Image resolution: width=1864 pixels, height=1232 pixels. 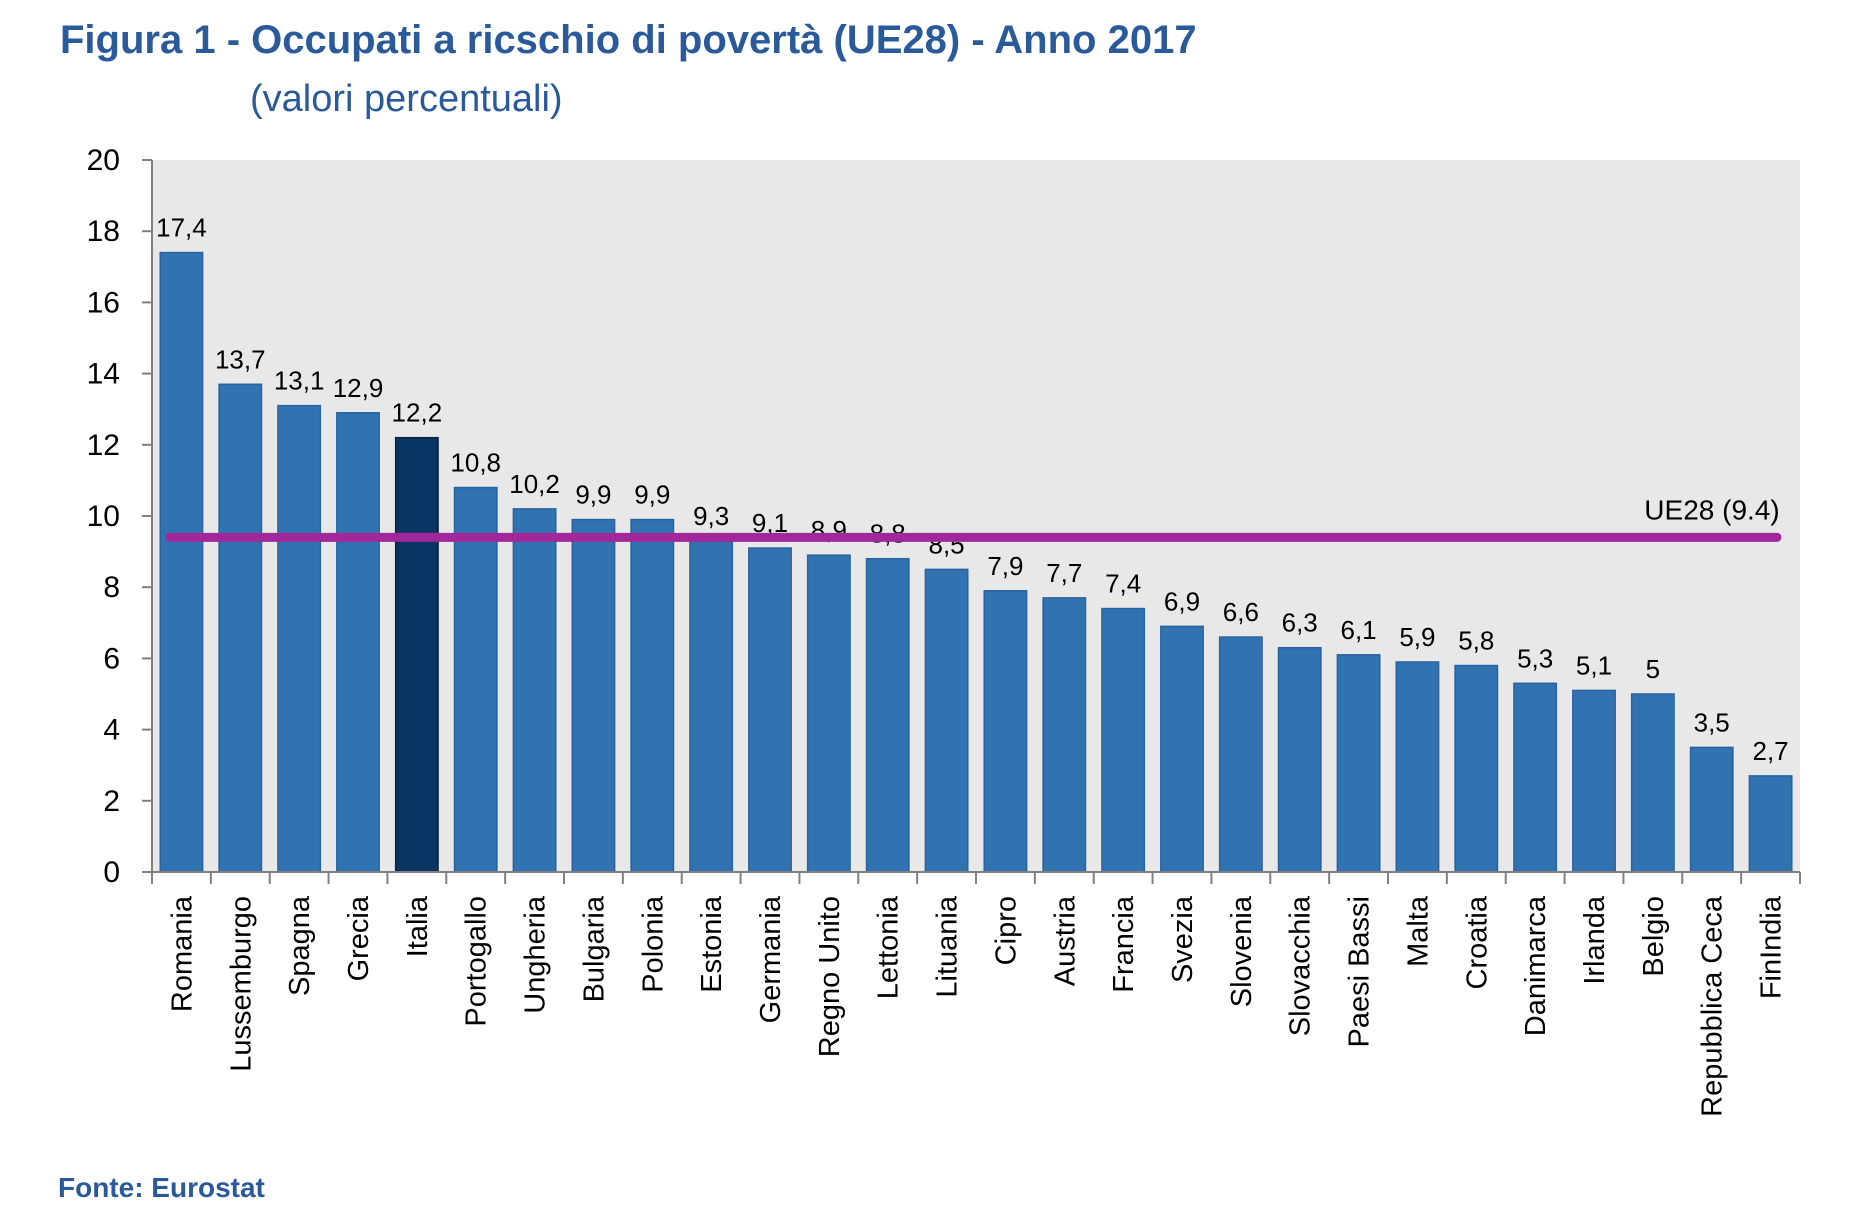 What do you see at coordinates (182, 953) in the screenshot?
I see `x-tick-label: Romania` at bounding box center [182, 953].